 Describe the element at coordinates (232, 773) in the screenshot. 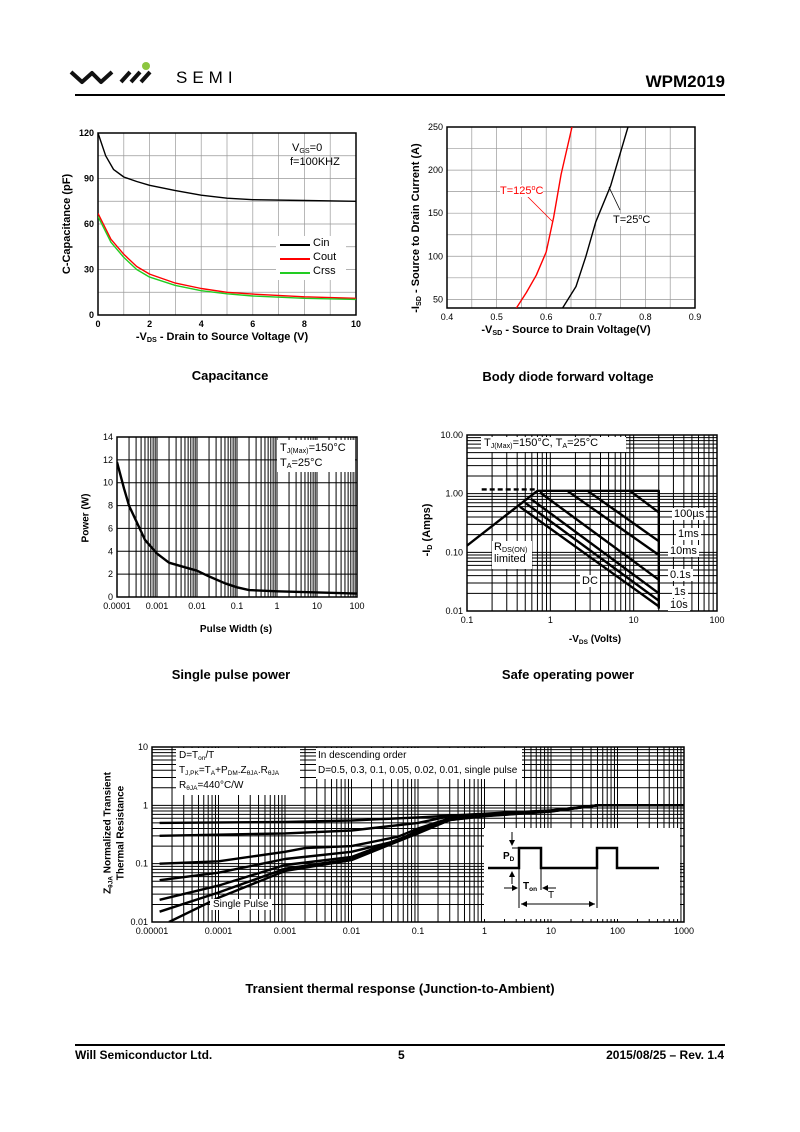

I see `f-c-sub: DM` at that location.